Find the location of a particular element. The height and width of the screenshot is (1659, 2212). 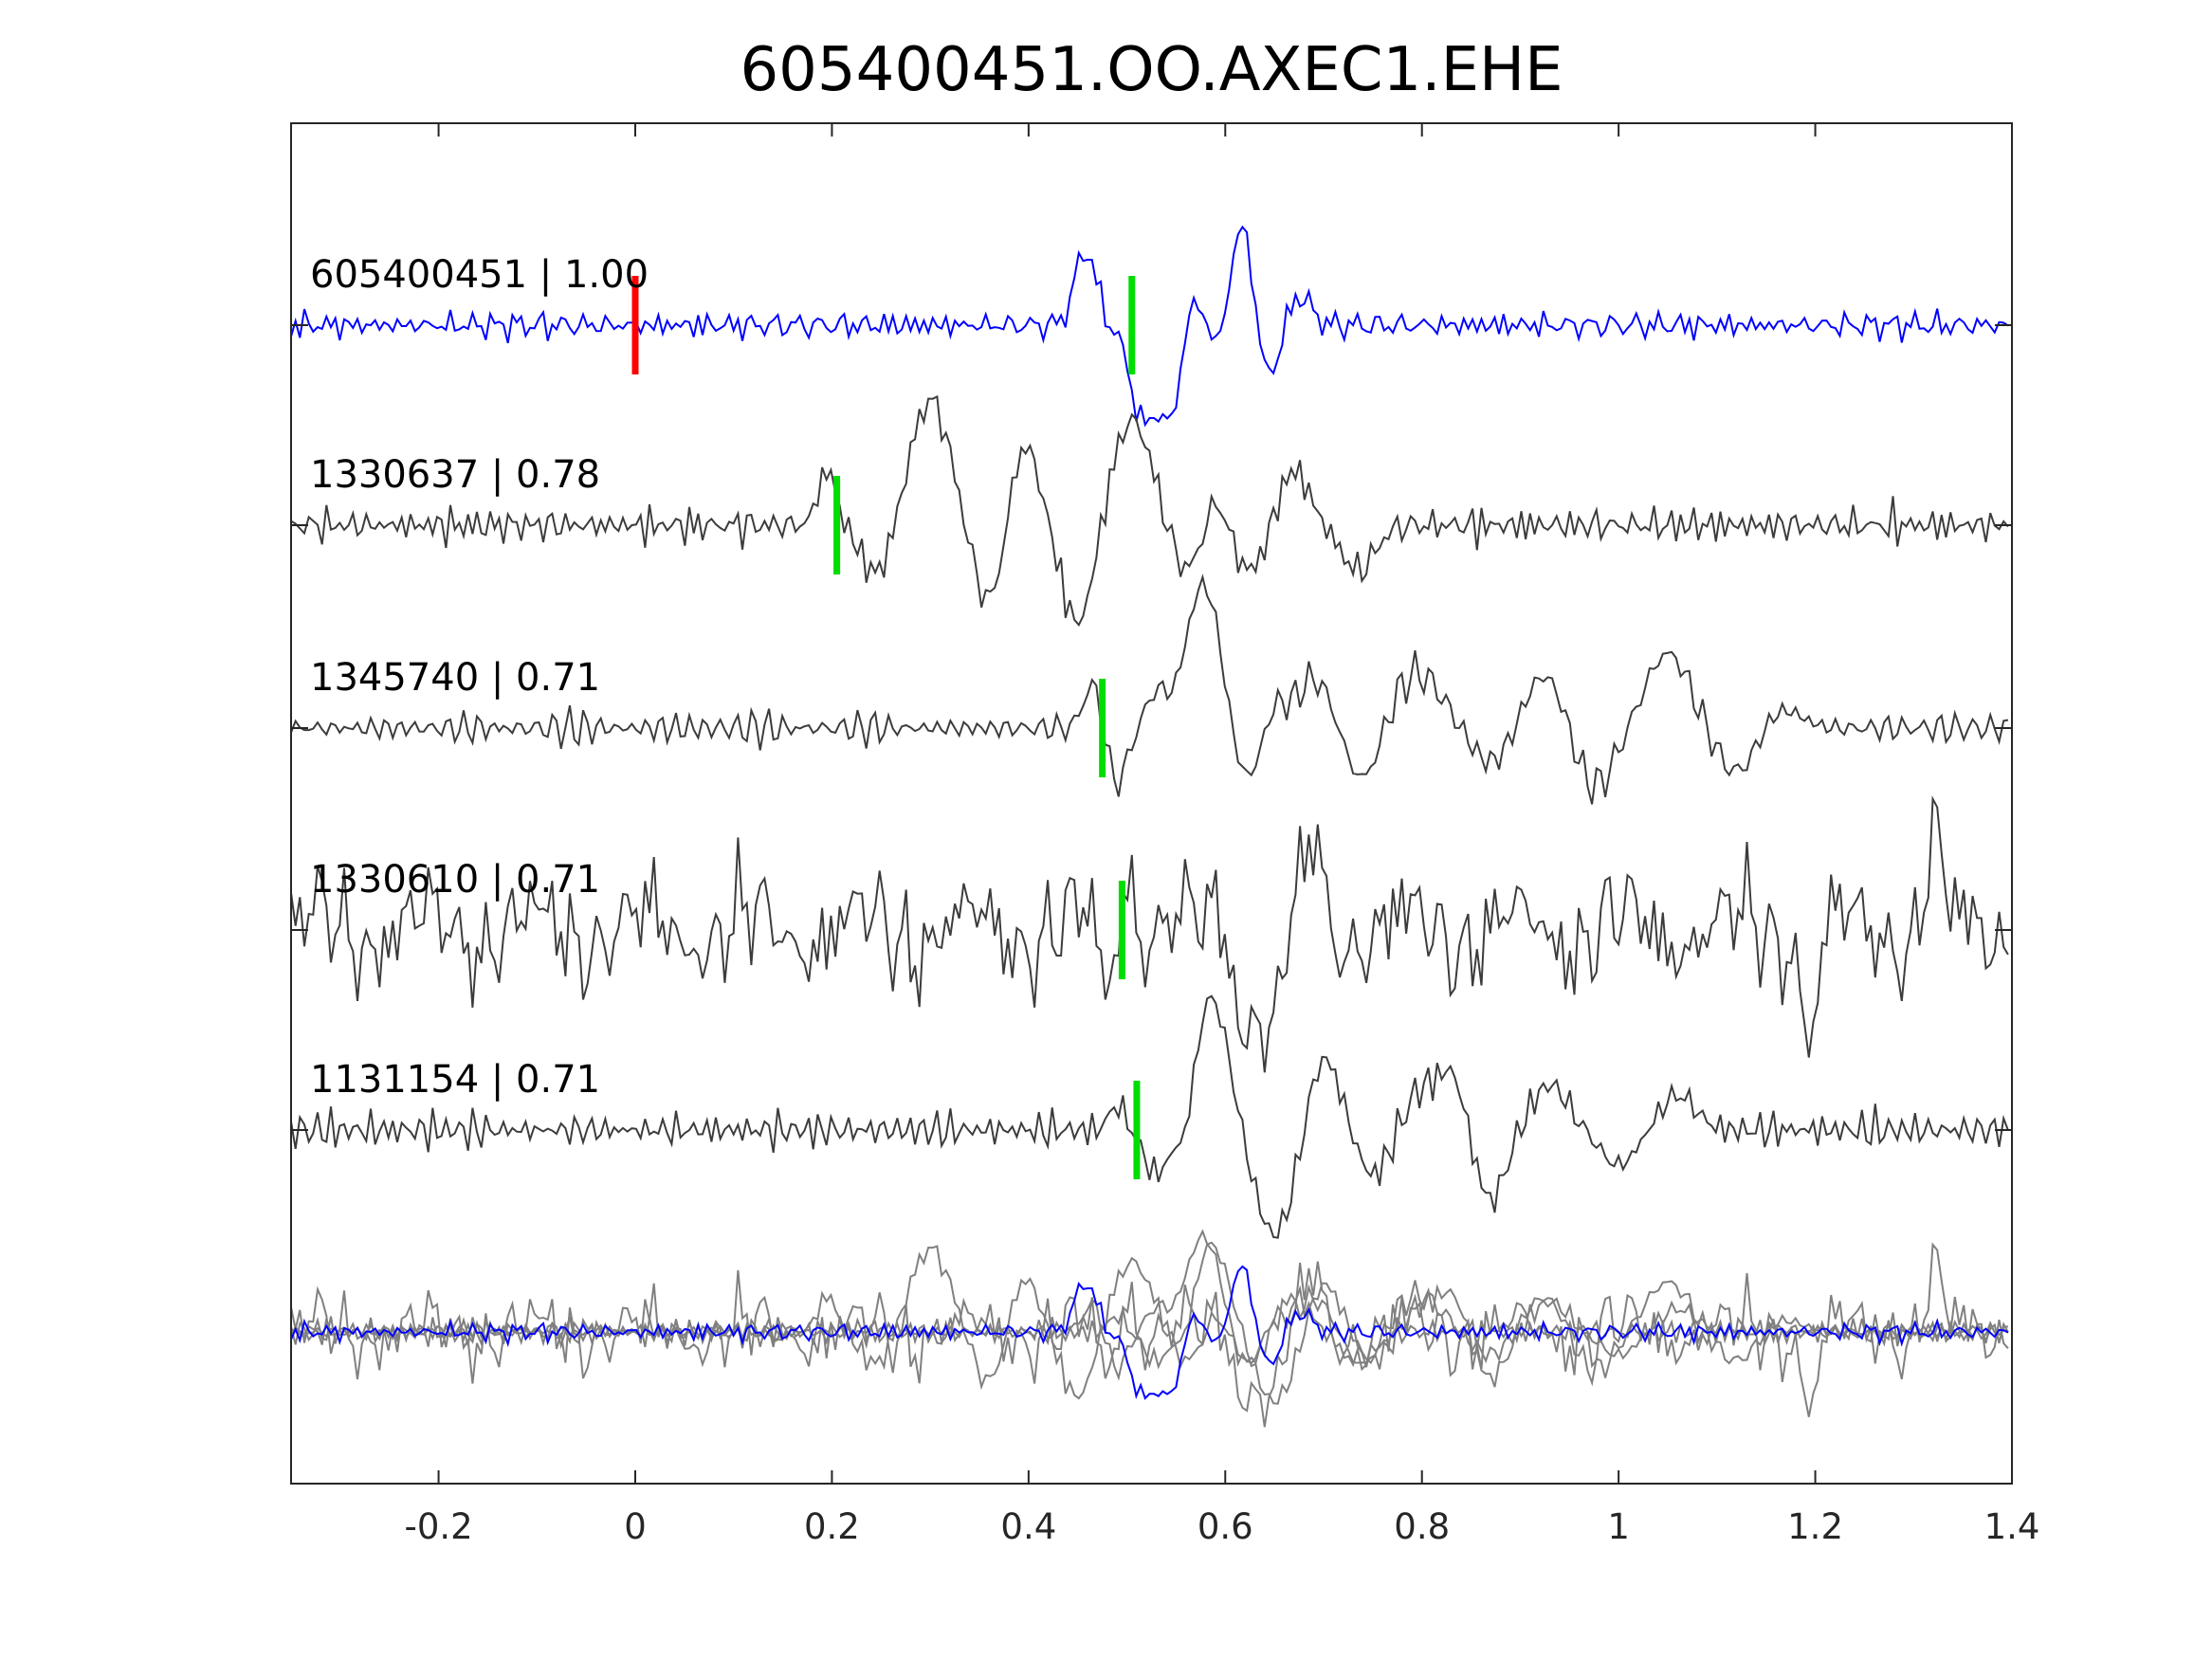

picks-layer is located at coordinates (886, 727).